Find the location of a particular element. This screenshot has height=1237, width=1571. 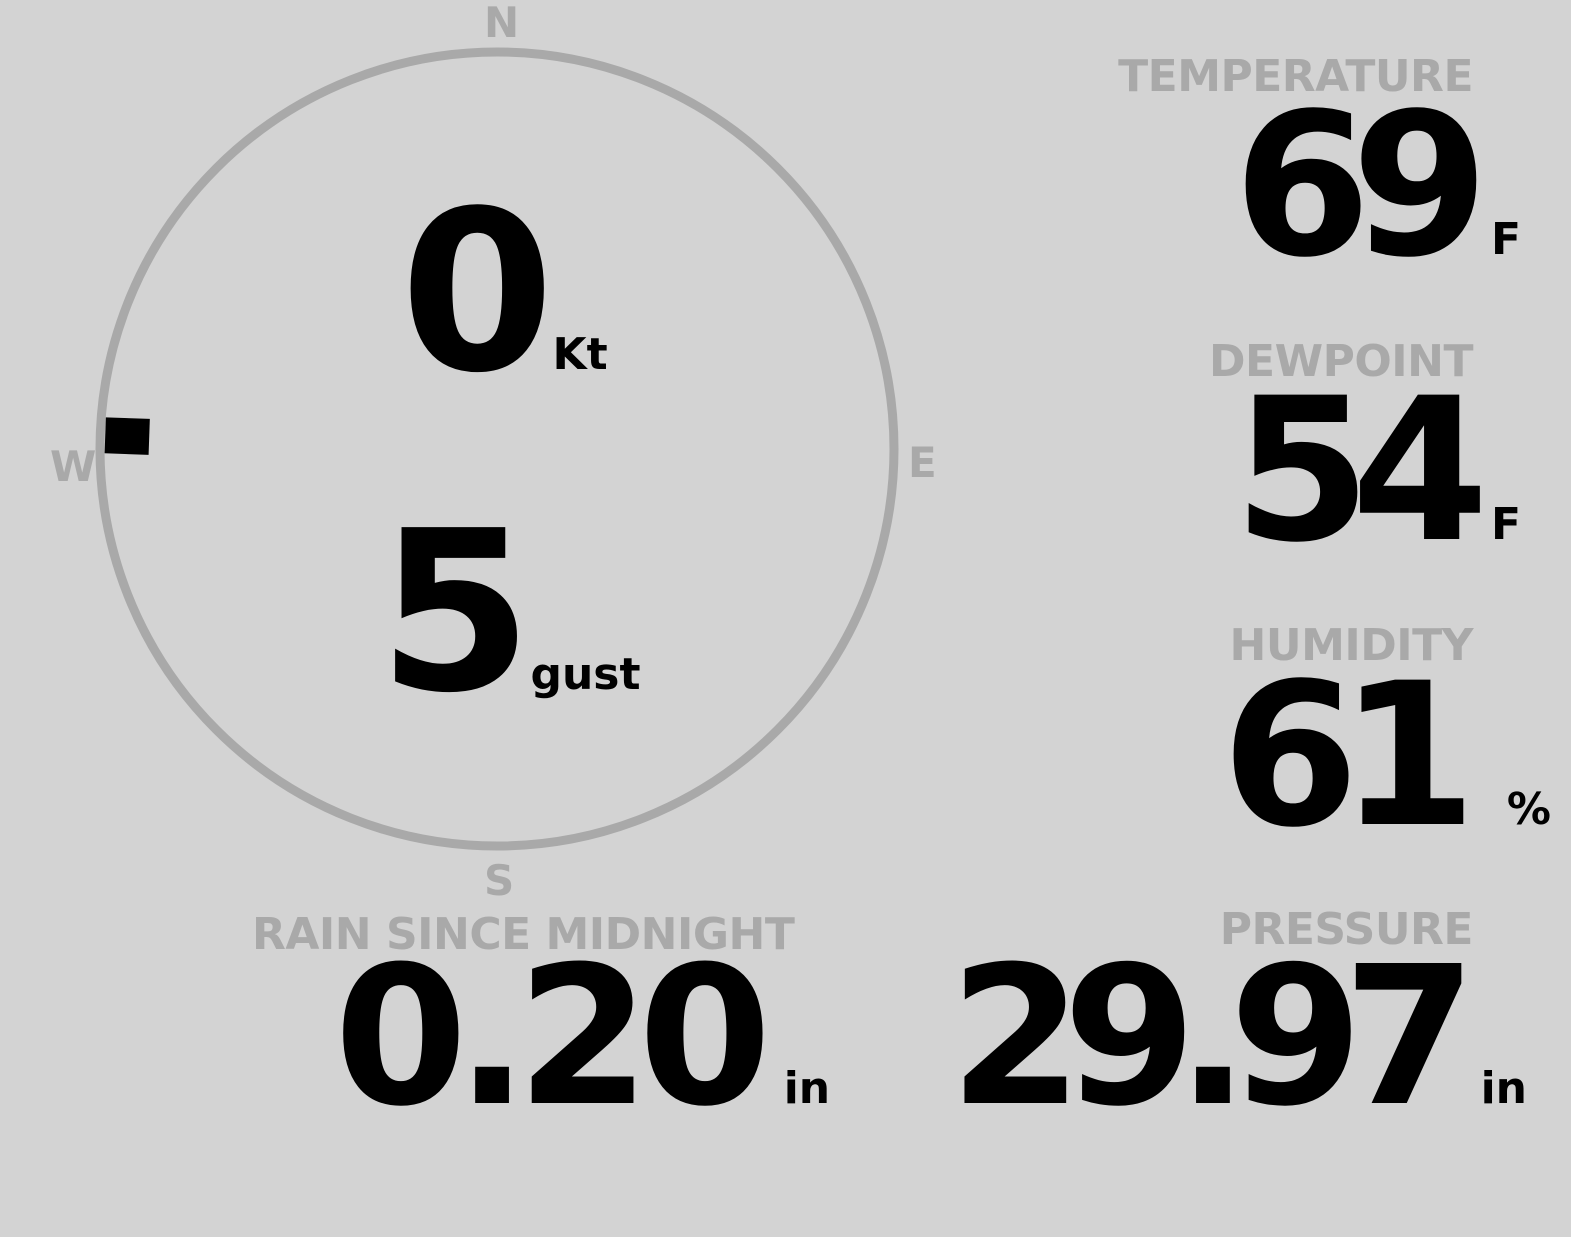

wind-speed-unit: Kt is located at coordinates (580, 354).